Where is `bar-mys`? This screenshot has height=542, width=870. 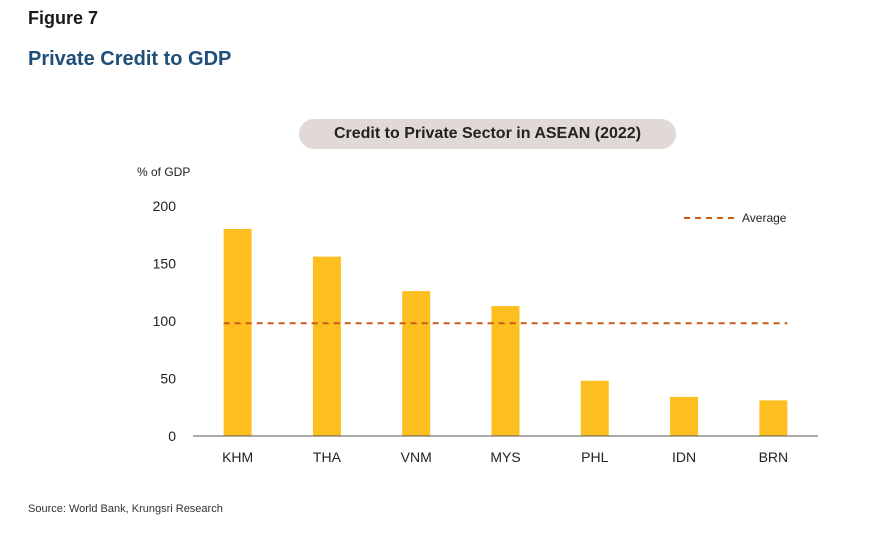 bar-mys is located at coordinates (505, 371).